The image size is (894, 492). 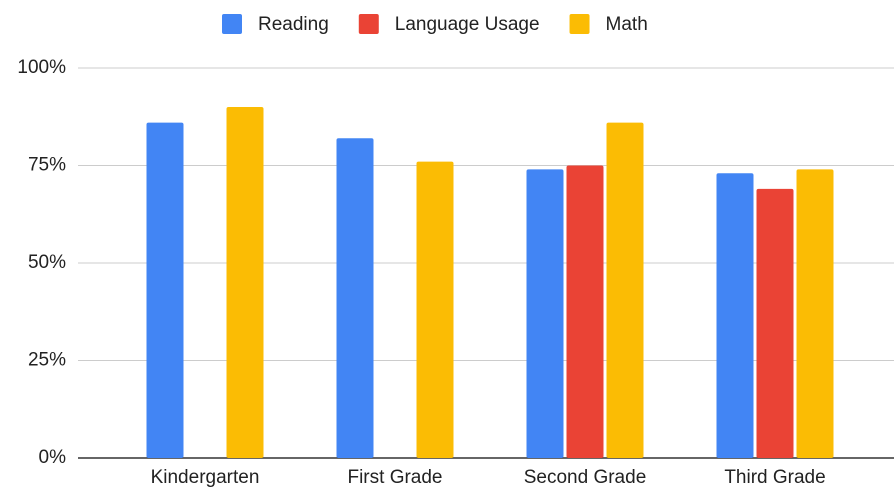 What do you see at coordinates (53, 457) in the screenshot?
I see `y-tick-label: 0%` at bounding box center [53, 457].